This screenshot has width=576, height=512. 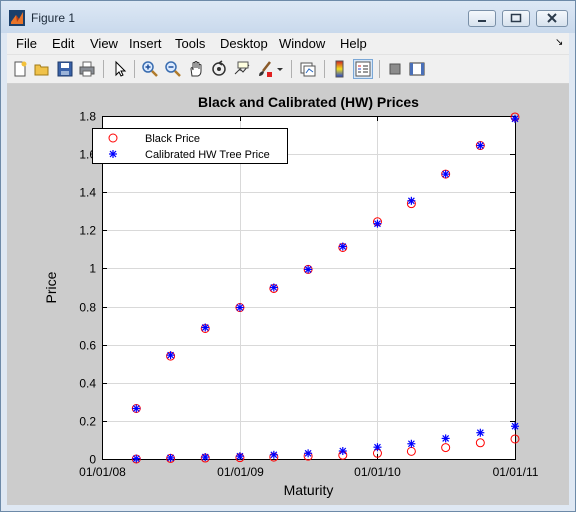 What do you see at coordinates (42, 69) in the screenshot?
I see `open-file-icon` at bounding box center [42, 69].